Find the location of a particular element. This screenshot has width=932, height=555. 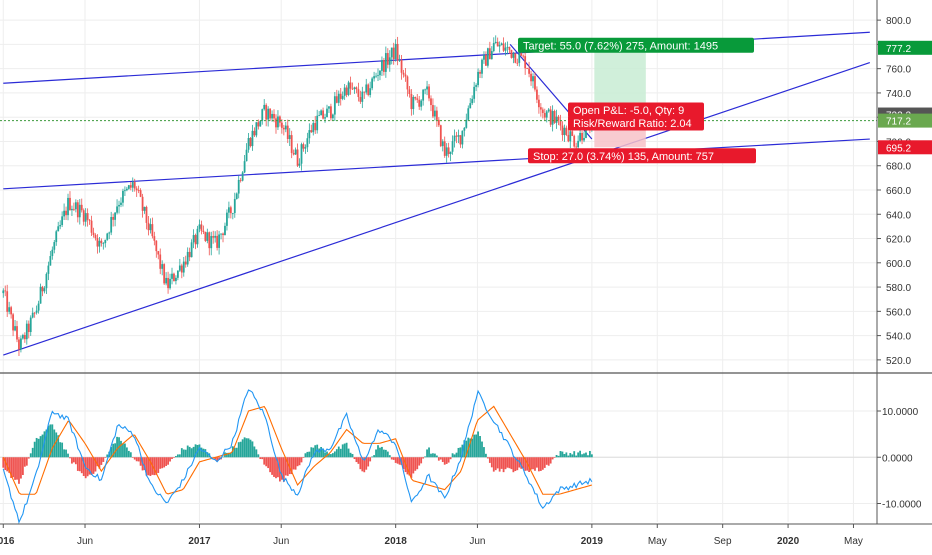

price-tag-label: 777.2 is located at coordinates (898, 49).